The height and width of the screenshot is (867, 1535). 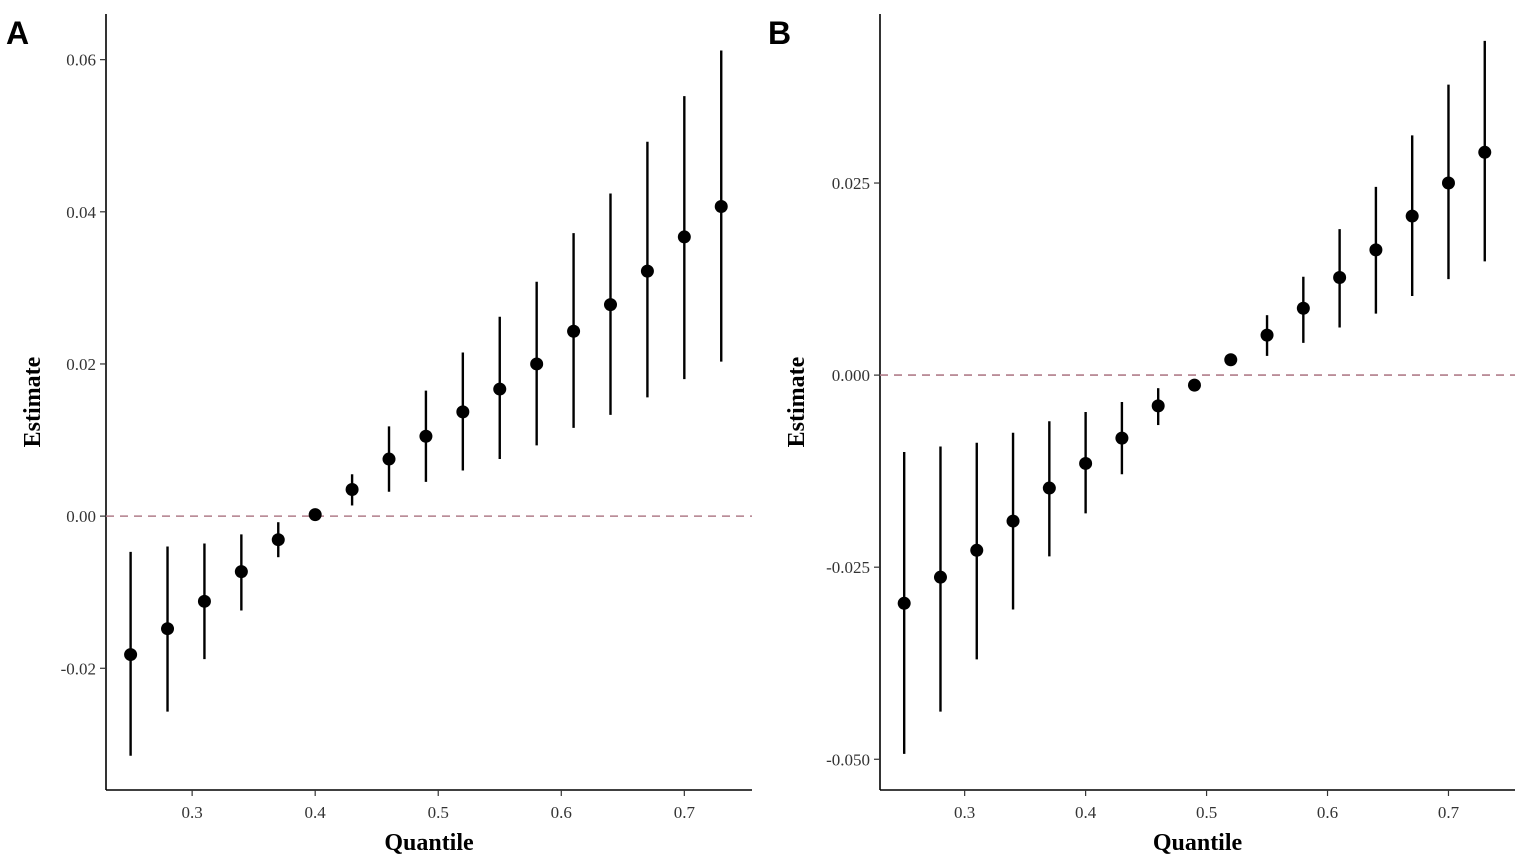 What do you see at coordinates (779, 33) in the screenshot?
I see `panel-label: B` at bounding box center [779, 33].